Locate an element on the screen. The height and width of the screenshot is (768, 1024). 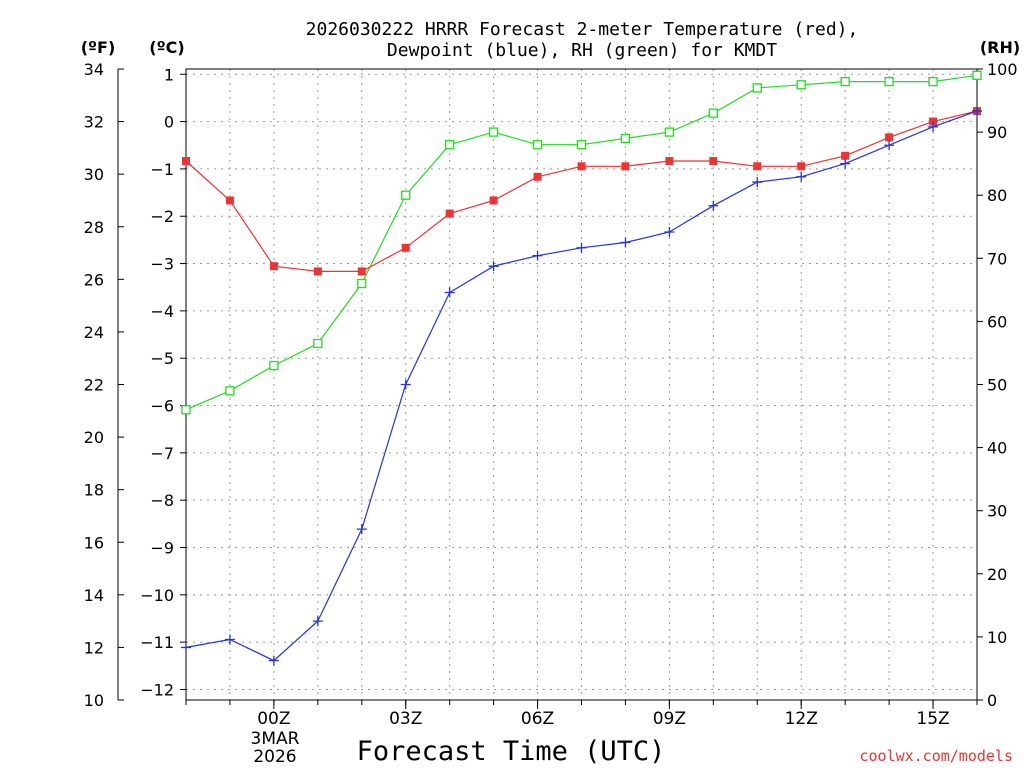
celsius-tick-label: 0 is located at coordinates (169, 122).